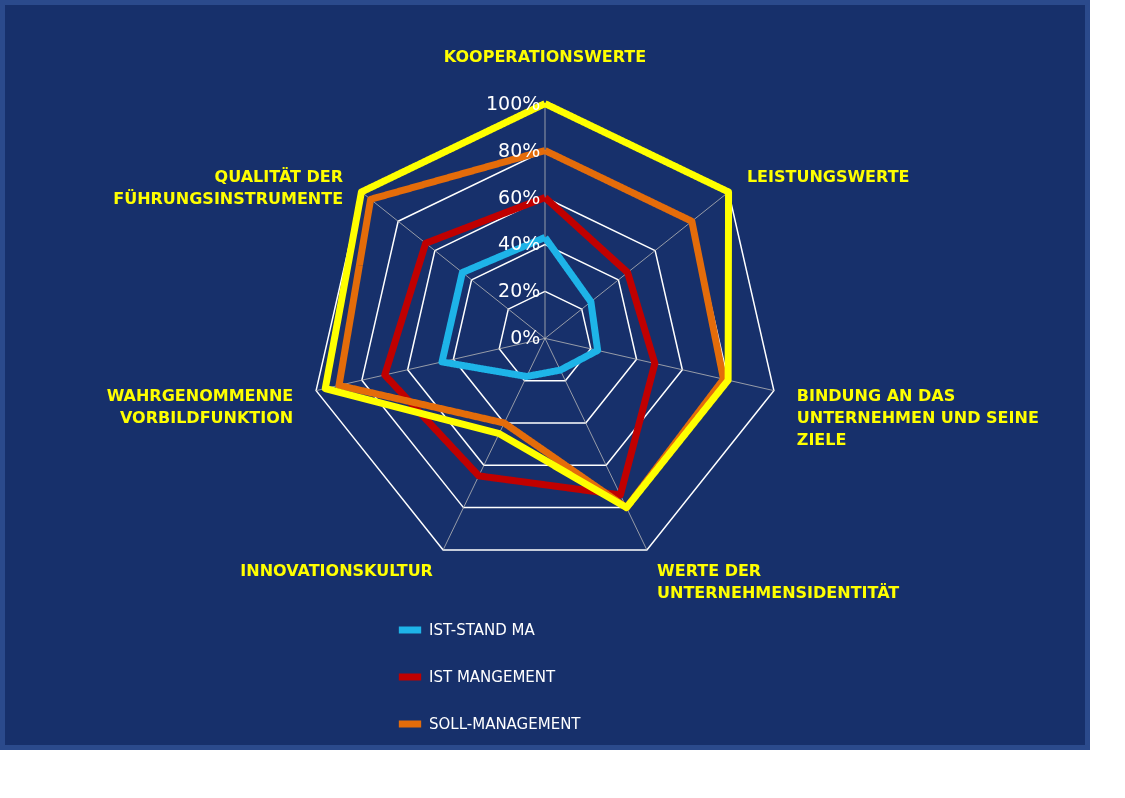 This screenshot has height=798, width=1125. What do you see at coordinates (778, 582) in the screenshot?
I see `spoke-label: WERTE DER UNTERNEHMENSIDENTITÄT` at bounding box center [778, 582].